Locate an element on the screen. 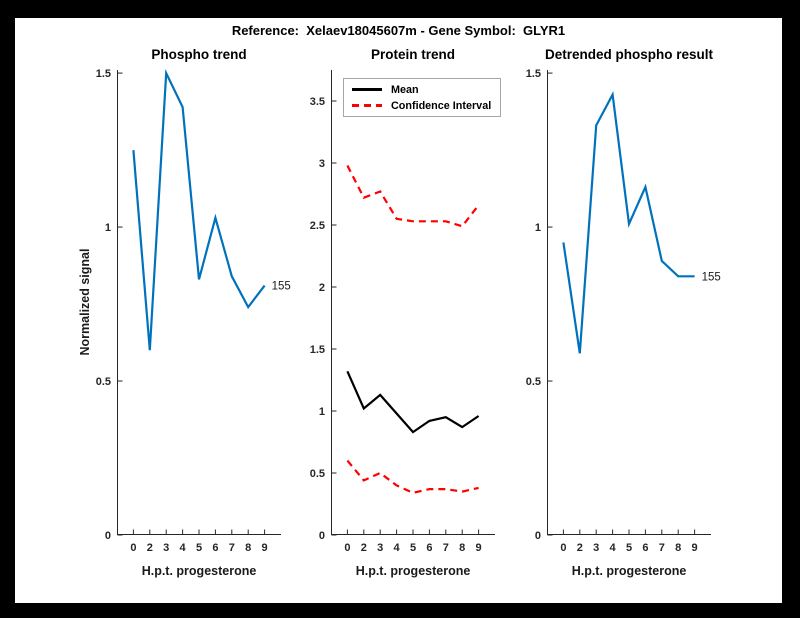  legend-label-confidence-interval: Confidence Interval is located at coordinates (441, 105).